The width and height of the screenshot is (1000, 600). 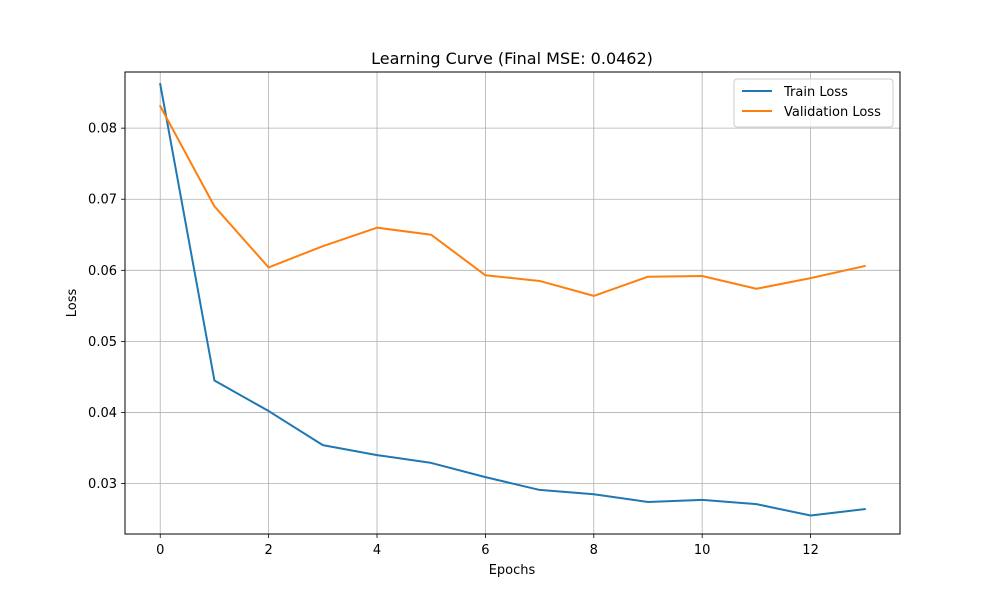 What do you see at coordinates (268, 550) in the screenshot?
I see `x-tick-label: 2` at bounding box center [268, 550].